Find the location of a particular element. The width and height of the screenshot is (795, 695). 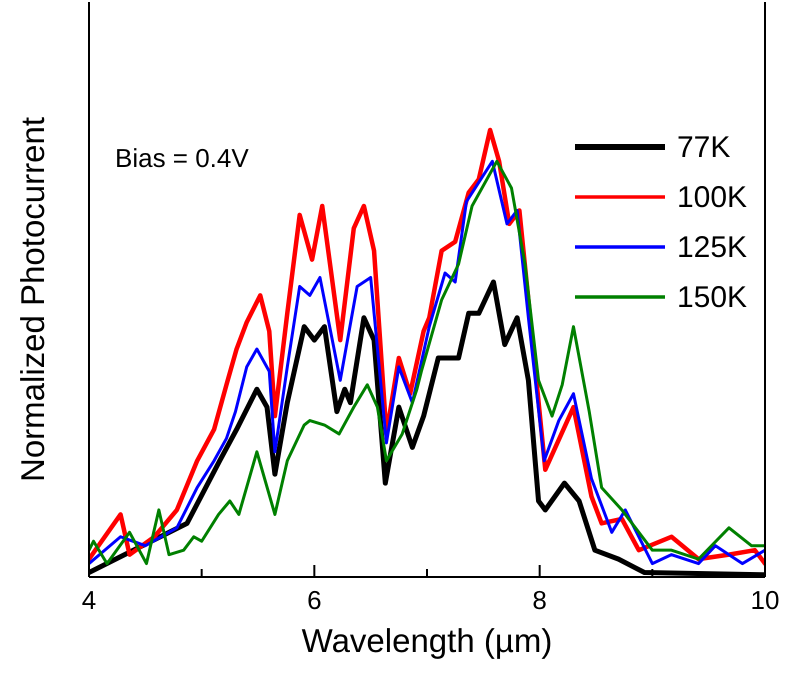

annotation: Bias = 0.4V is located at coordinates (182, 158).